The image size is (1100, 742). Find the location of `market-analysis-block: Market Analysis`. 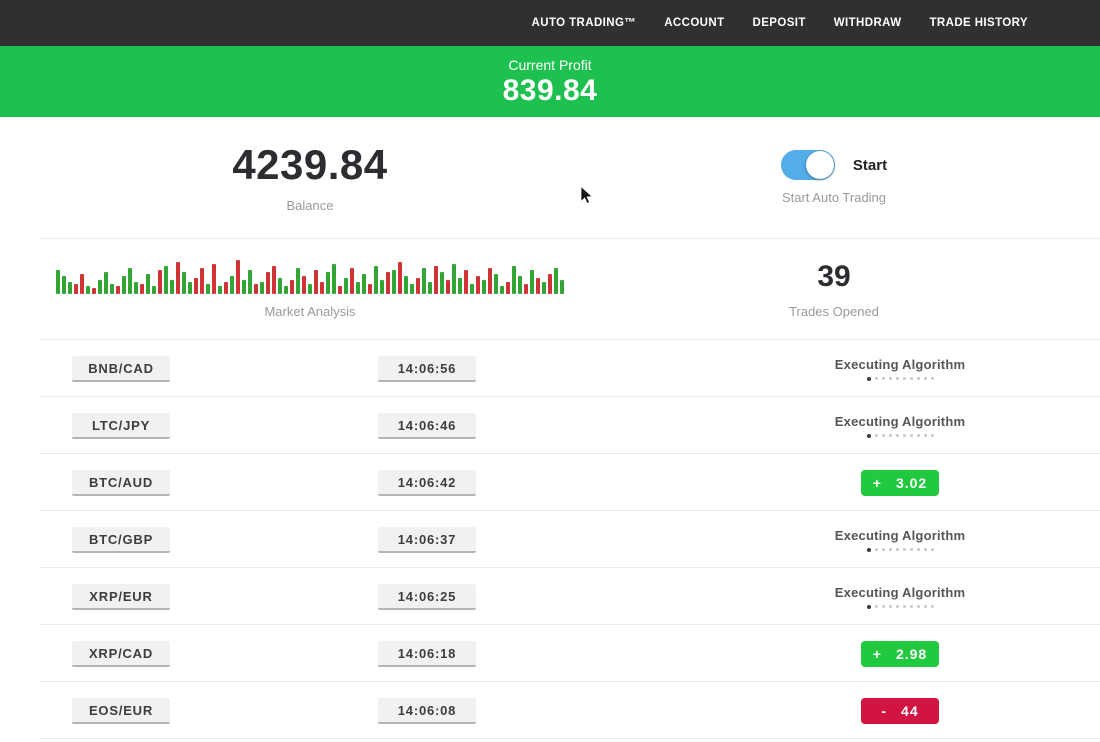

market-analysis-block: Market Analysis is located at coordinates (310, 289).